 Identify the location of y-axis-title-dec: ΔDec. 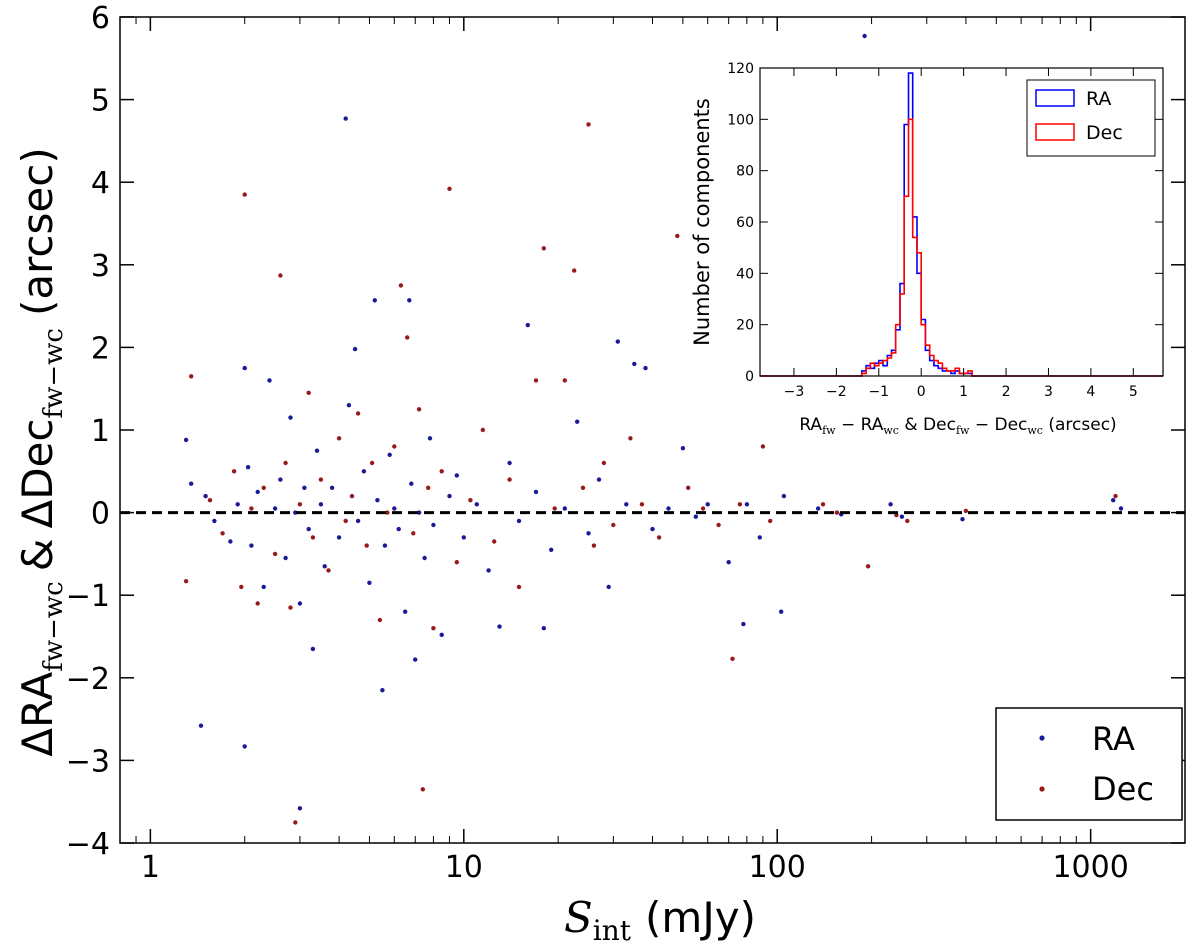
(37, 474).